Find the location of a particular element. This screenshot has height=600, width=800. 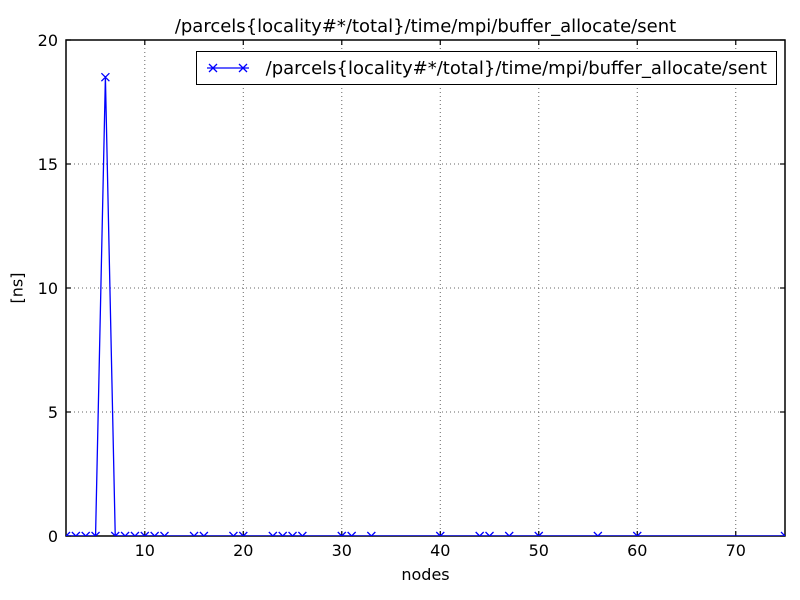

x-tick-label: 10 is located at coordinates (145, 550).